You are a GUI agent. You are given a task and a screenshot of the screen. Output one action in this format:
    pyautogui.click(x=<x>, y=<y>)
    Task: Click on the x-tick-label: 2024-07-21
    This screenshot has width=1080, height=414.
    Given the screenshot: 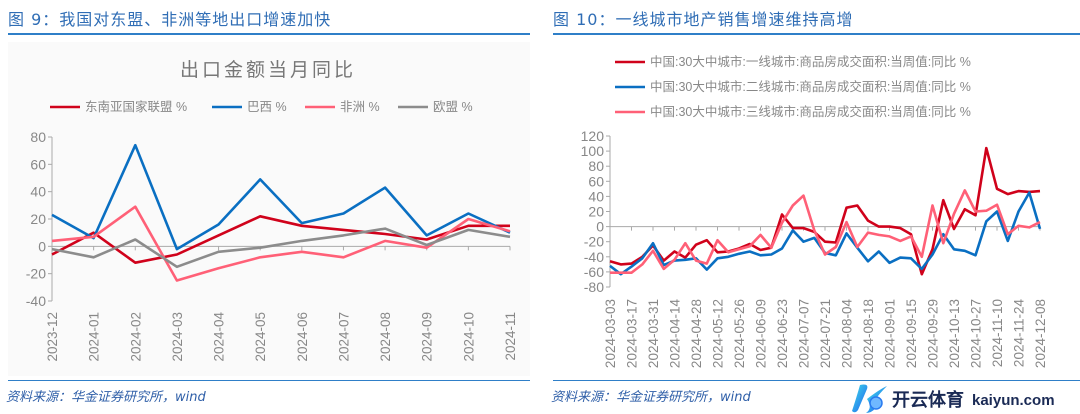 What is the action you would take?
    pyautogui.click(x=825, y=333)
    